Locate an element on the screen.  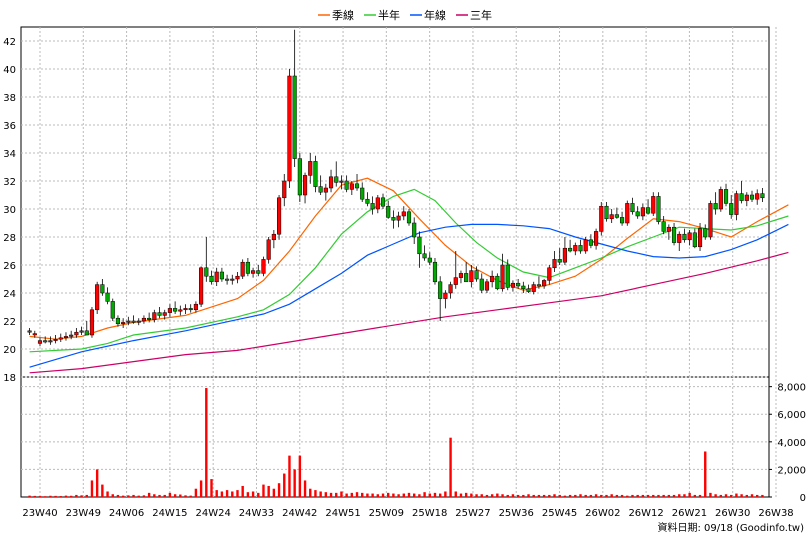
x-tick-label: 24W51 is located at coordinates (342, 513).